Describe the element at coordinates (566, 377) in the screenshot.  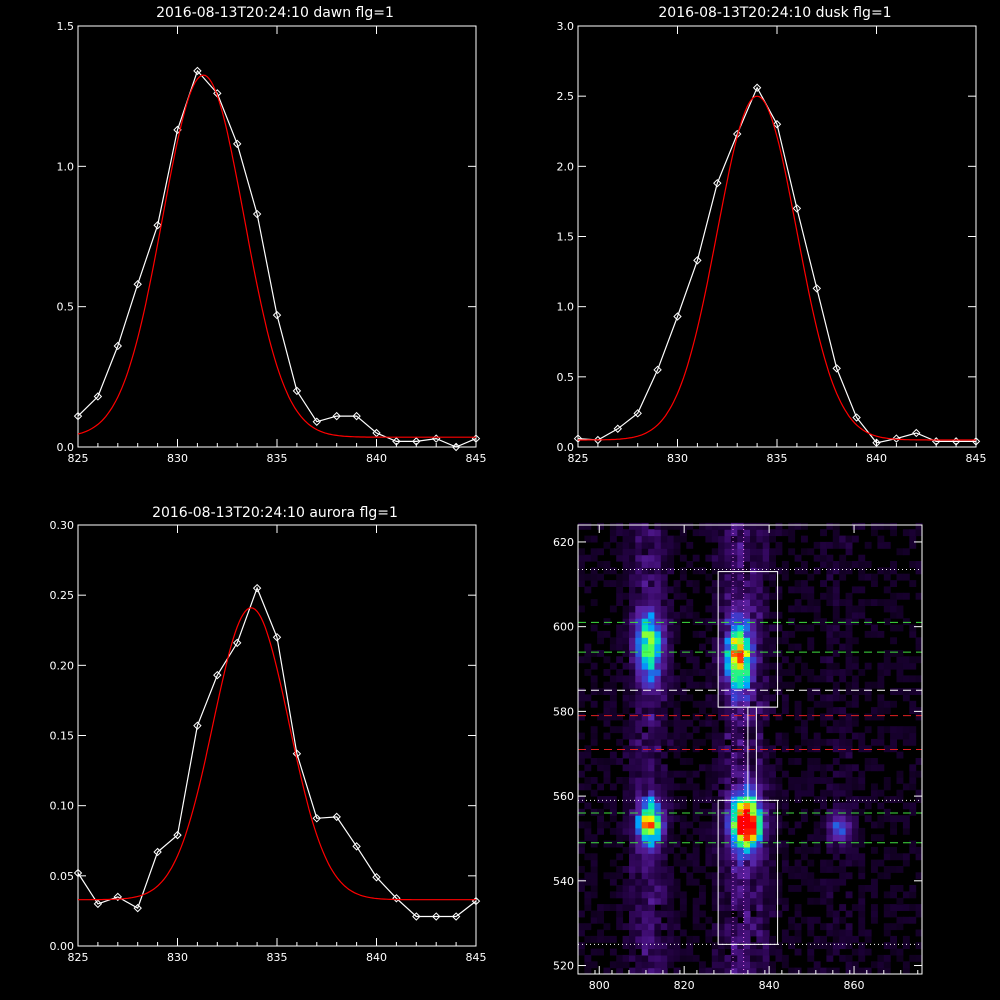
I see `dusk-ytick-label: 0.5` at that location.